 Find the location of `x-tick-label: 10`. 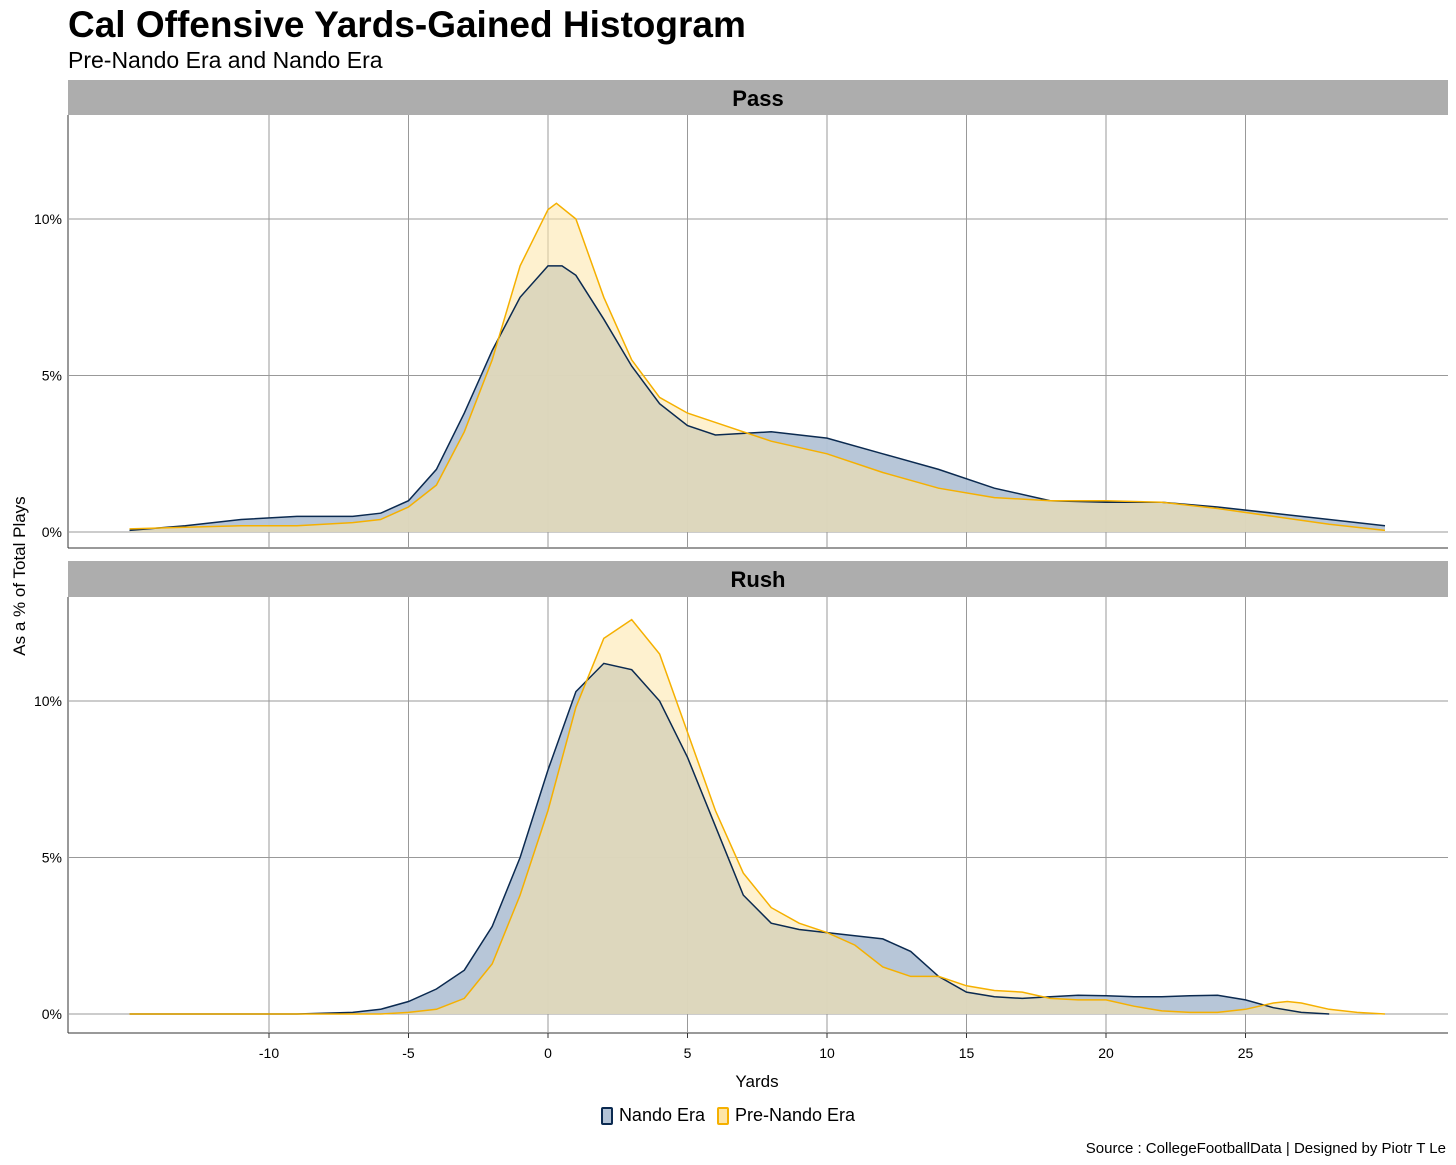

x-tick-label: 10 is located at coordinates (827, 1053).